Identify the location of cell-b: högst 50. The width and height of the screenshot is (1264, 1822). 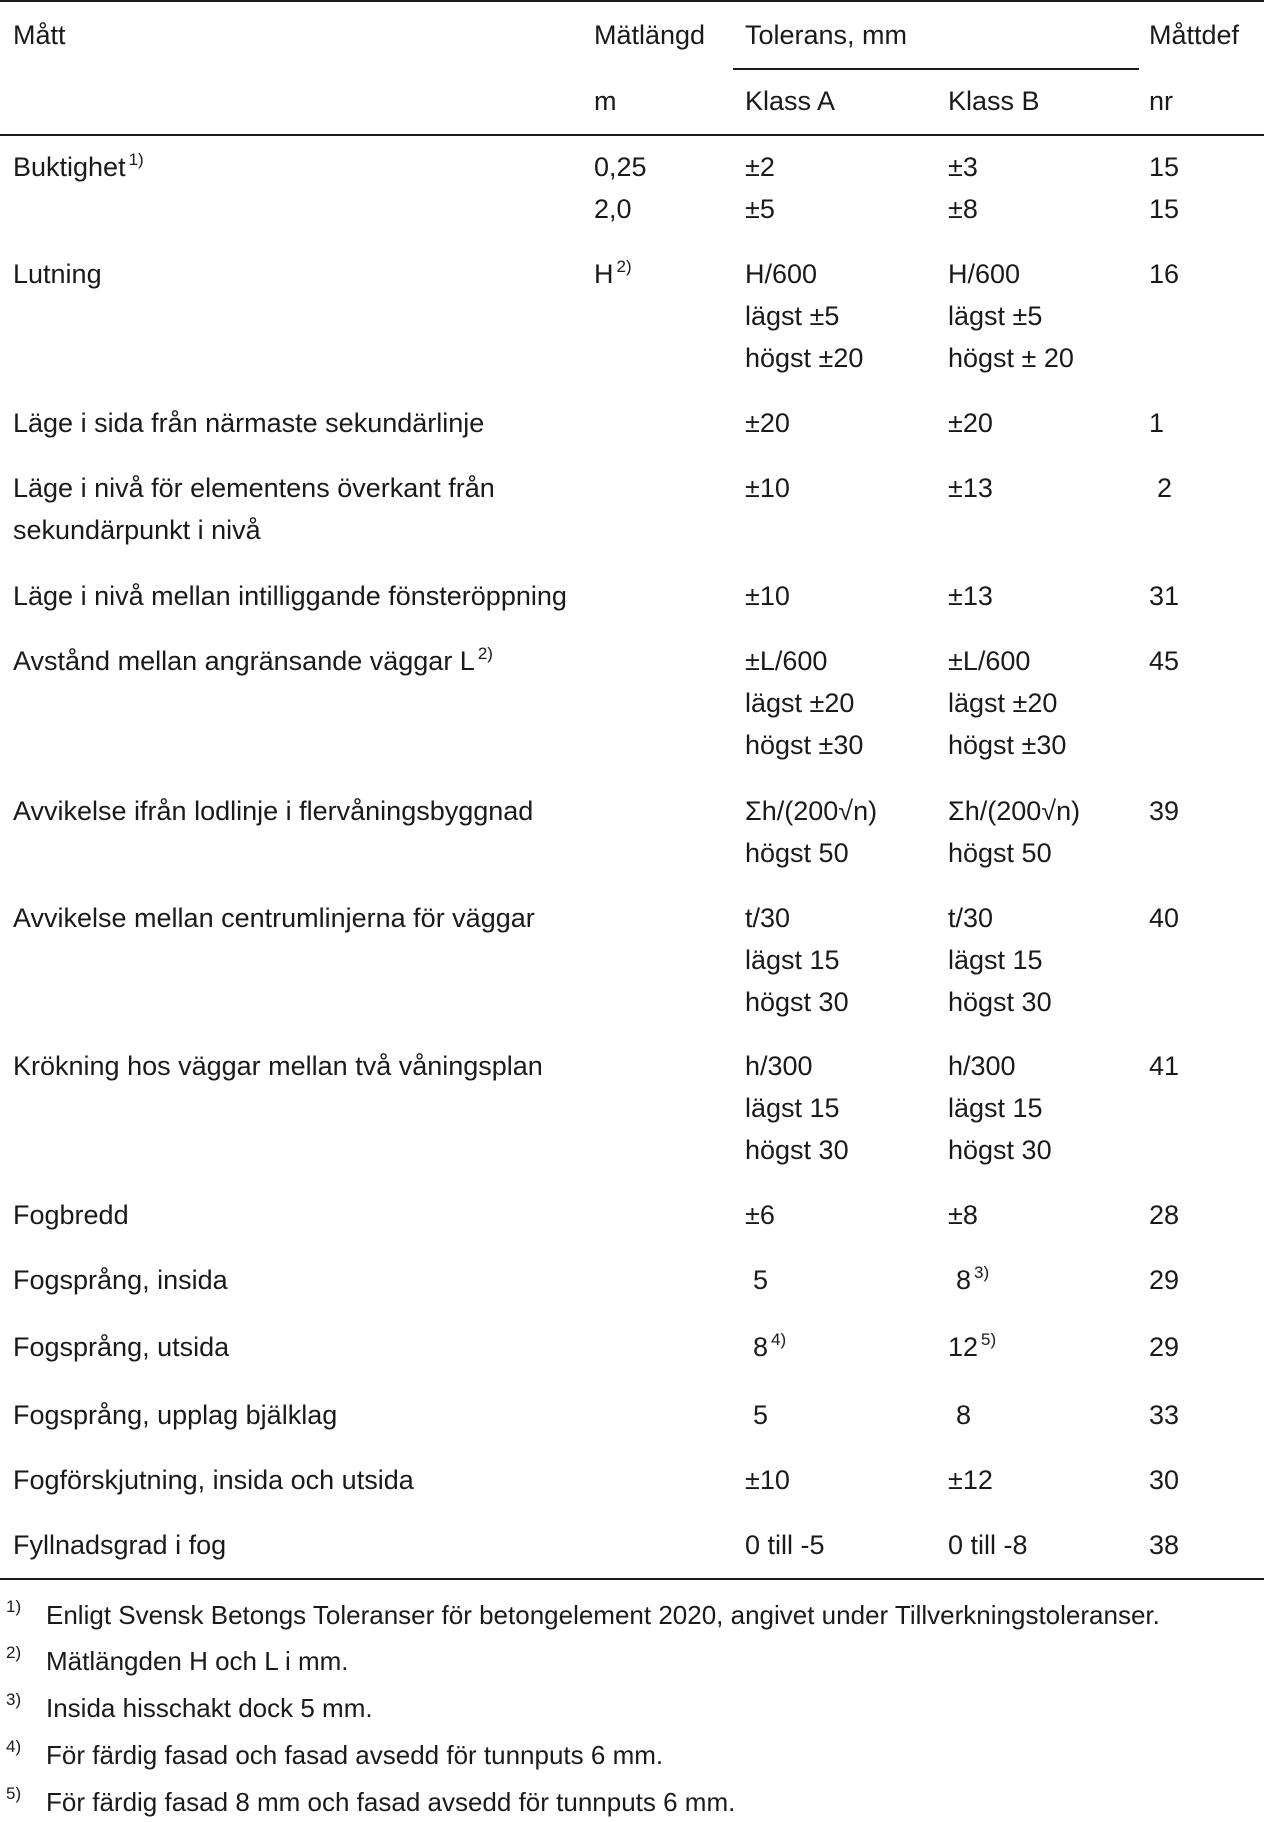
(1000, 853).